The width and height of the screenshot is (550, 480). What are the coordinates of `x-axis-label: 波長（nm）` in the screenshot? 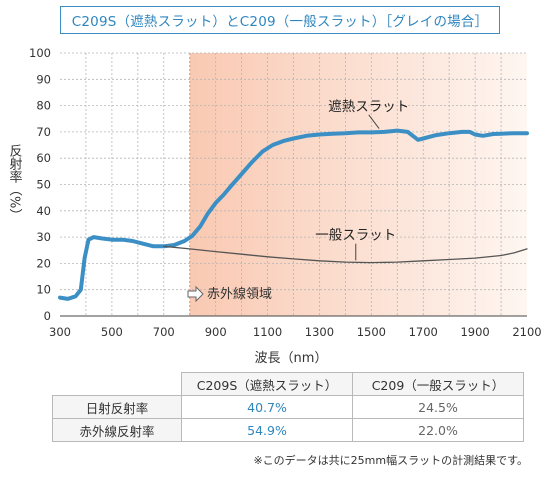 It's located at (291, 358).